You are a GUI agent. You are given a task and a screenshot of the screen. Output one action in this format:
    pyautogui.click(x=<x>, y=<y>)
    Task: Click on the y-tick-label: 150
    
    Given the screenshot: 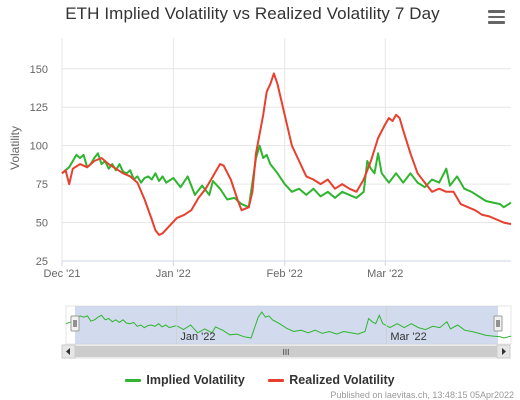 What is the action you would take?
    pyautogui.click(x=39, y=70)
    